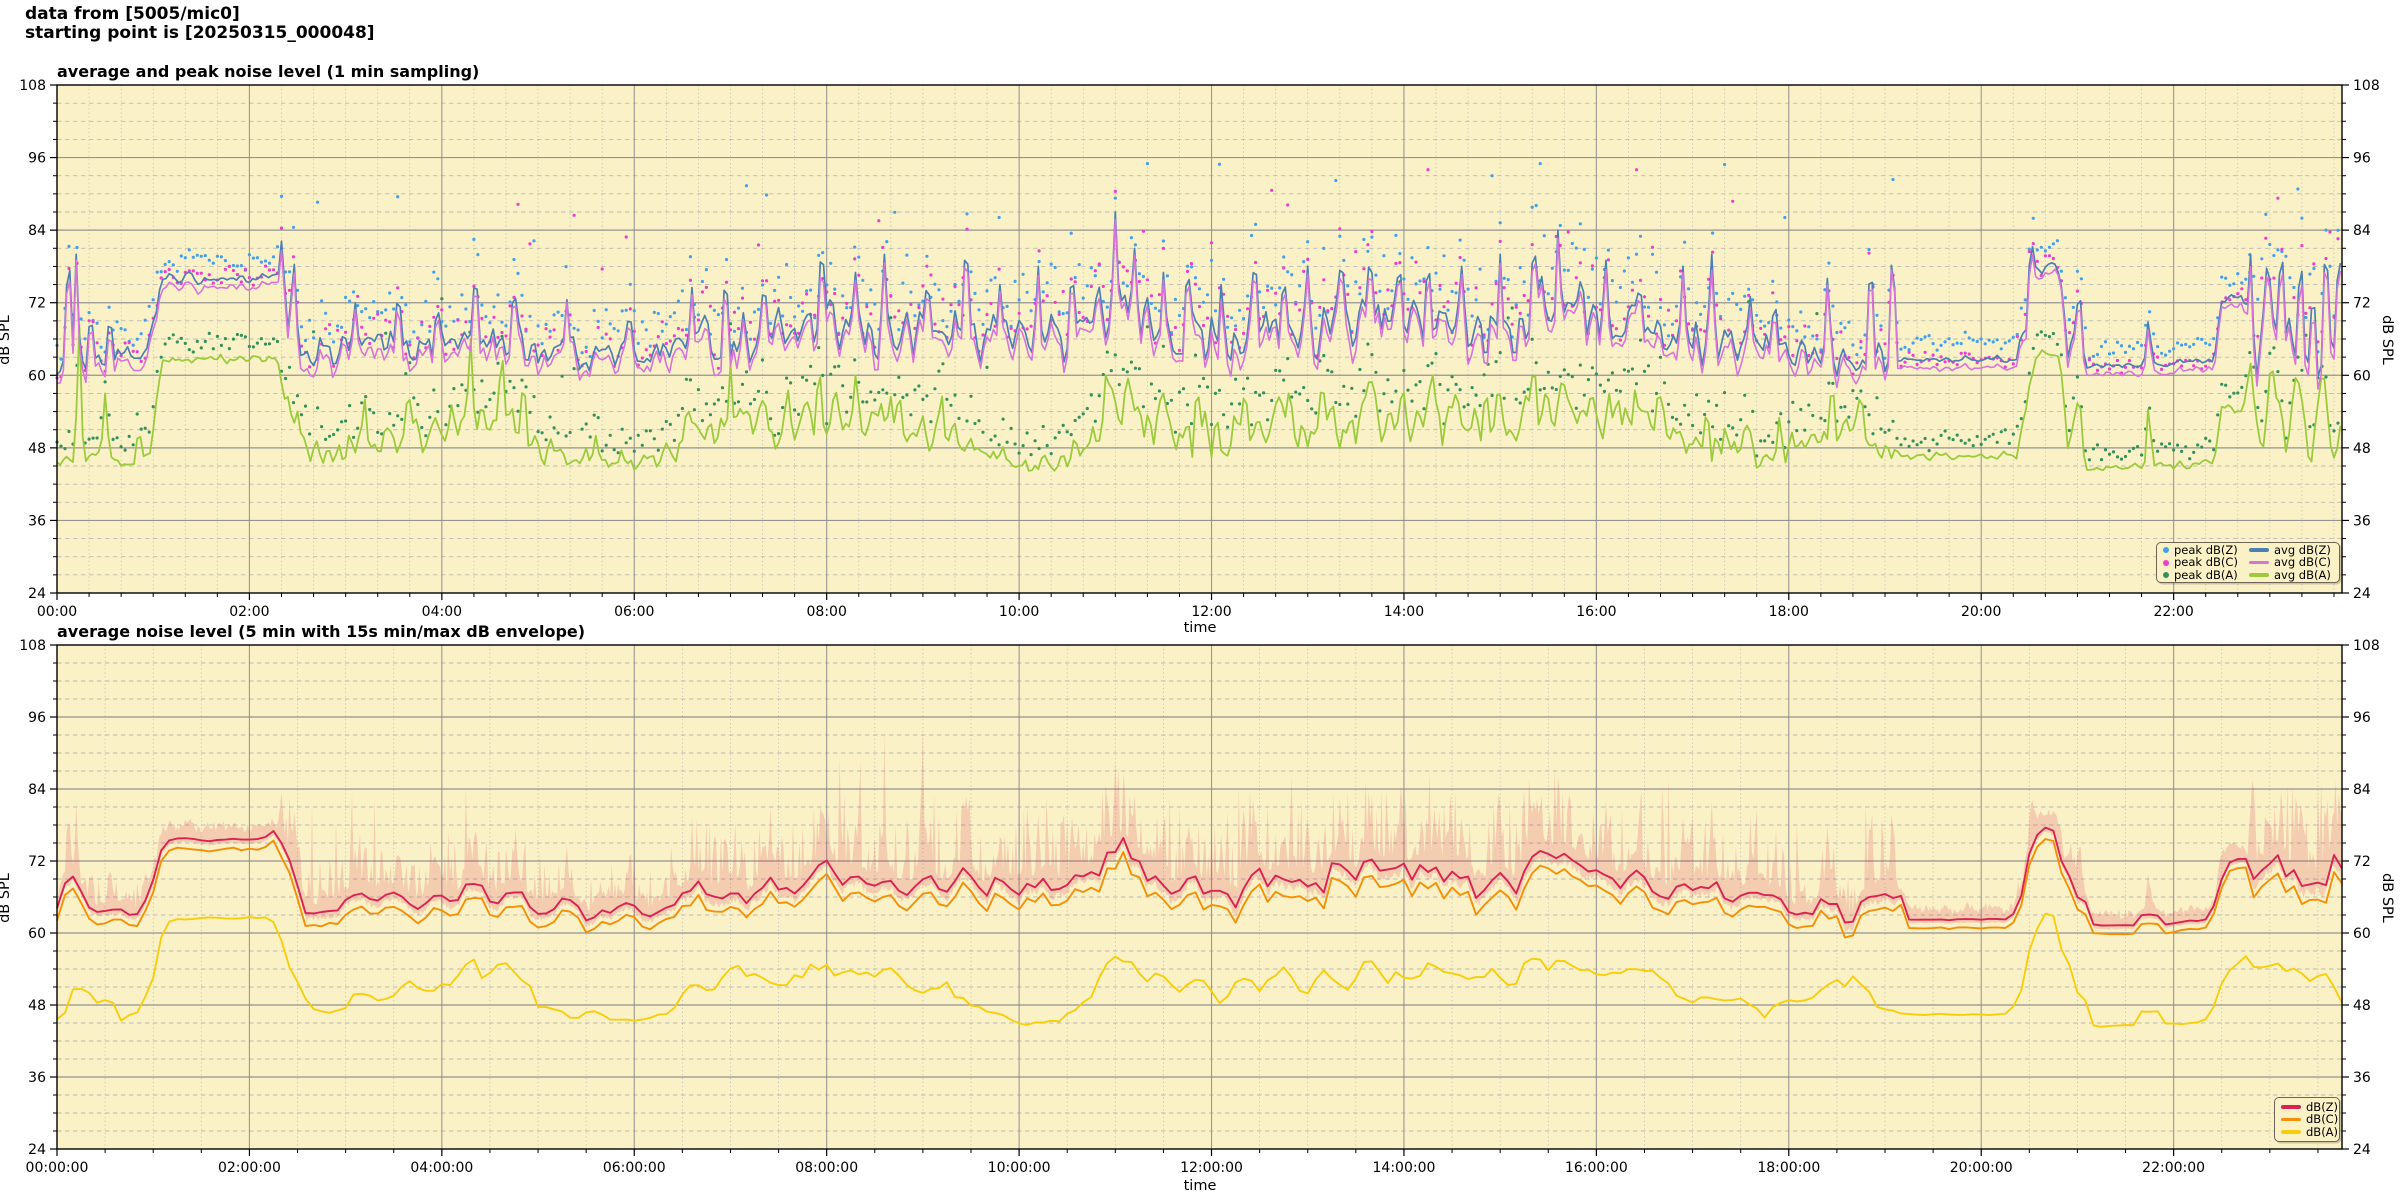 Image resolution: width=2400 pixels, height=1200 pixels. I want to click on top-legend-item: peak dB(A), so click(2206, 575).